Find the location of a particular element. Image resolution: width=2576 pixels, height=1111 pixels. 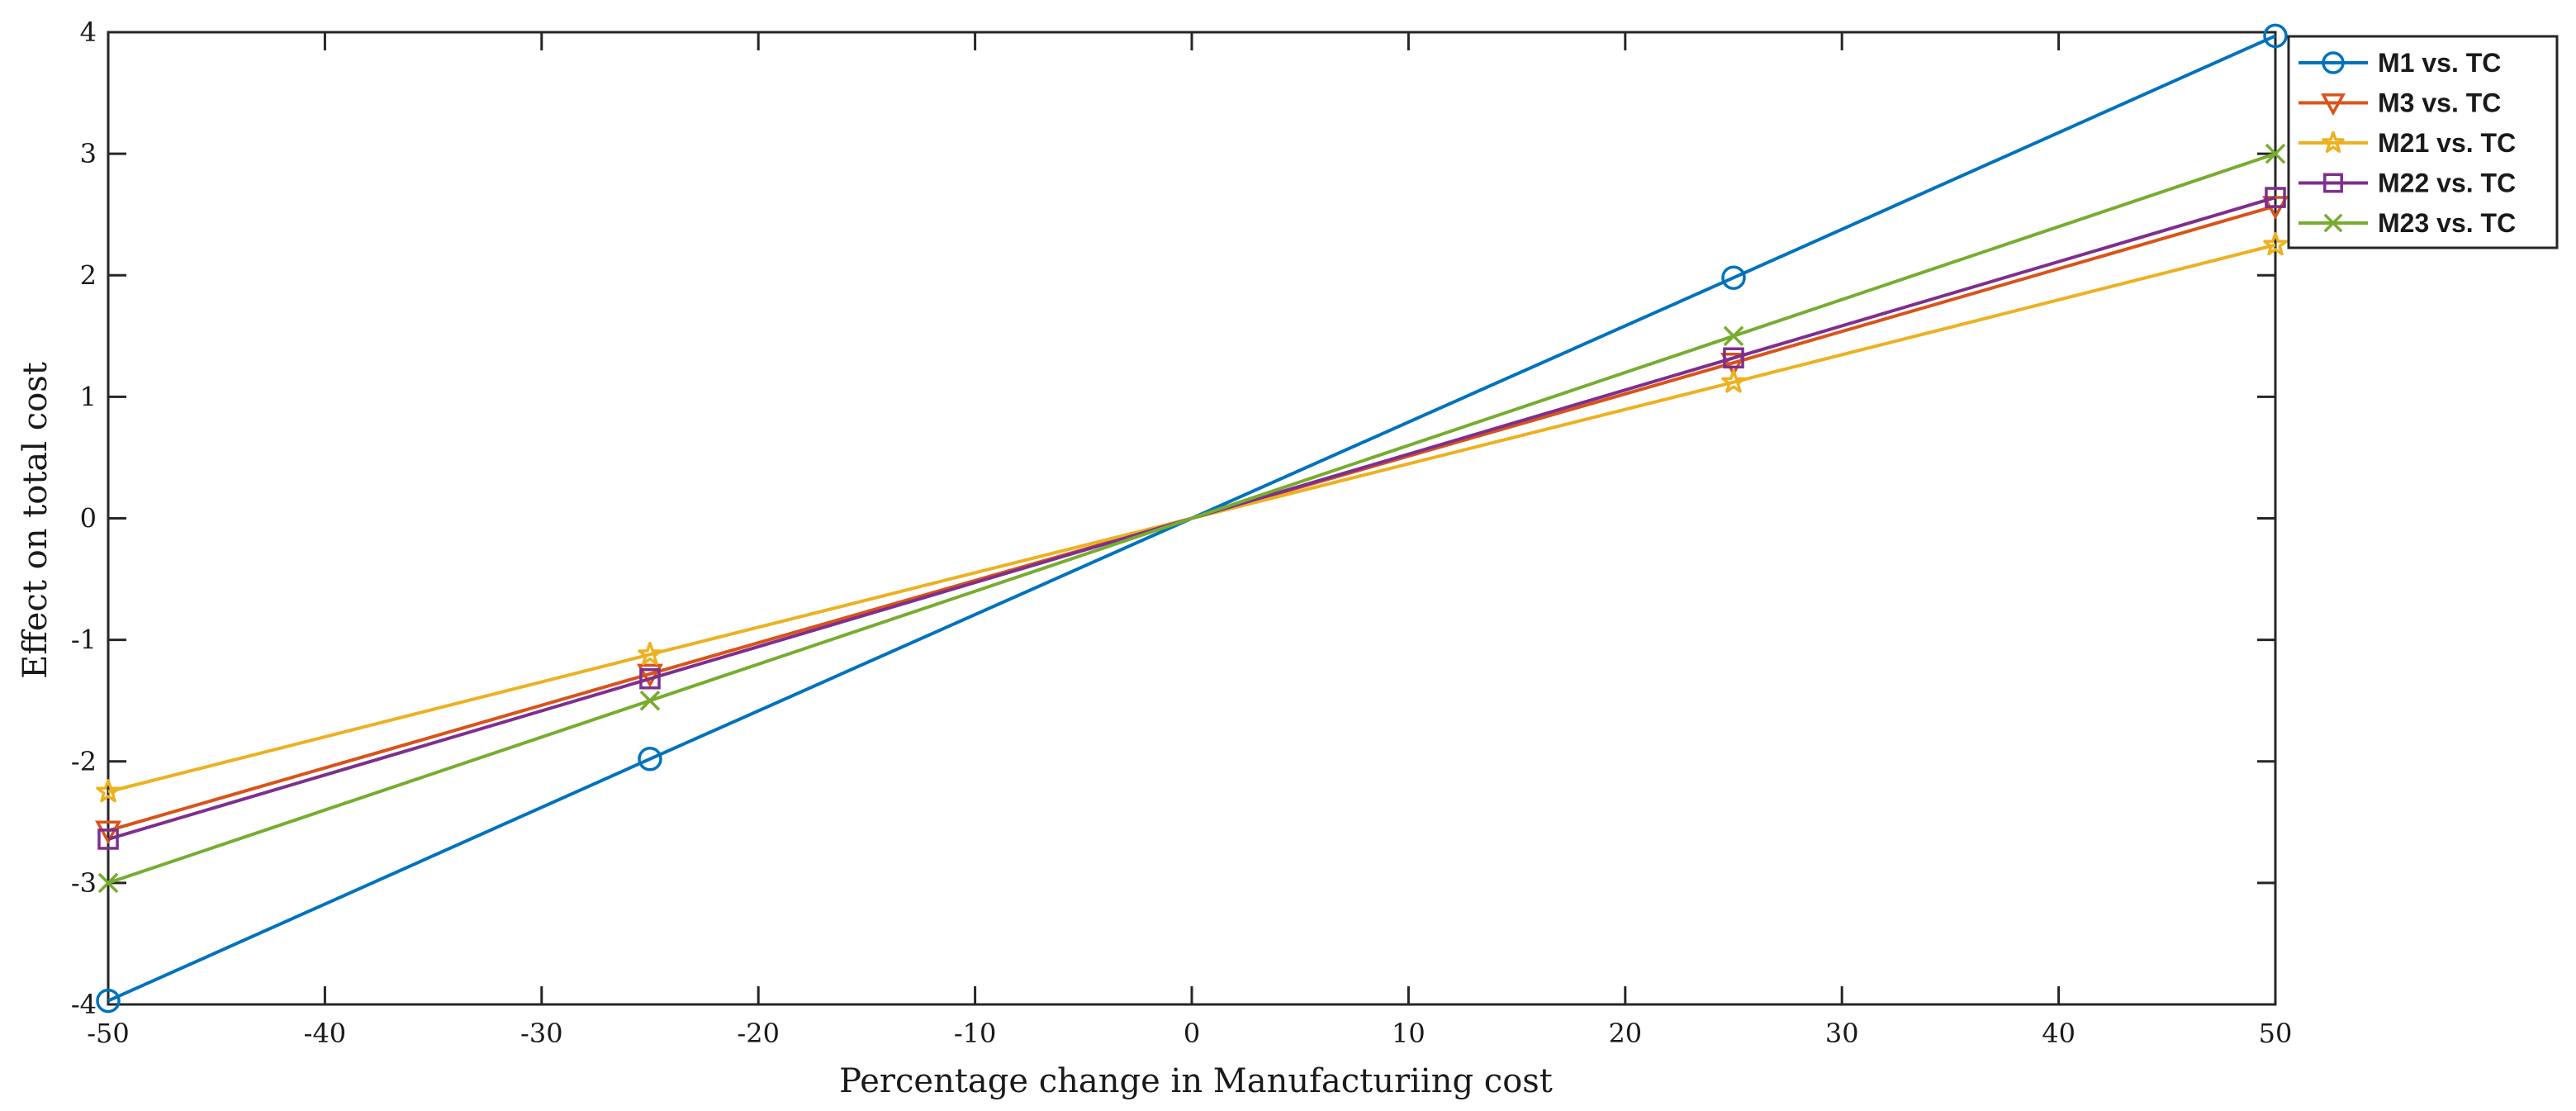

y-tick-label: 0 is located at coordinates (88, 518).